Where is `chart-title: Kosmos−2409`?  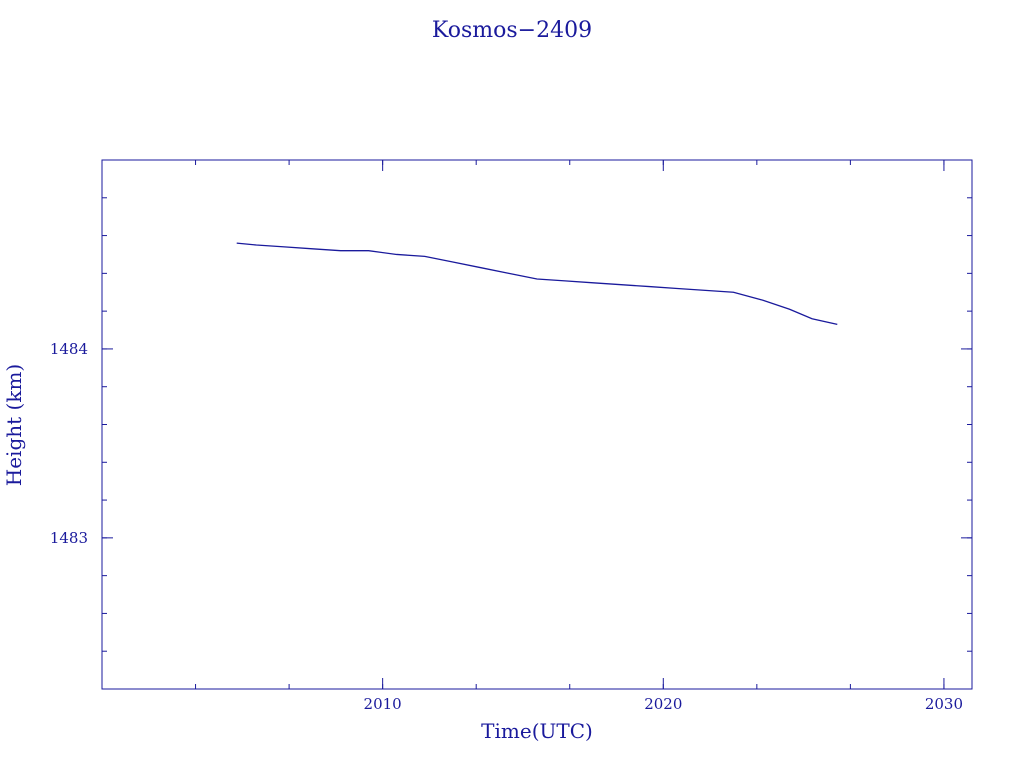
chart-title: Kosmos−2409 is located at coordinates (512, 30).